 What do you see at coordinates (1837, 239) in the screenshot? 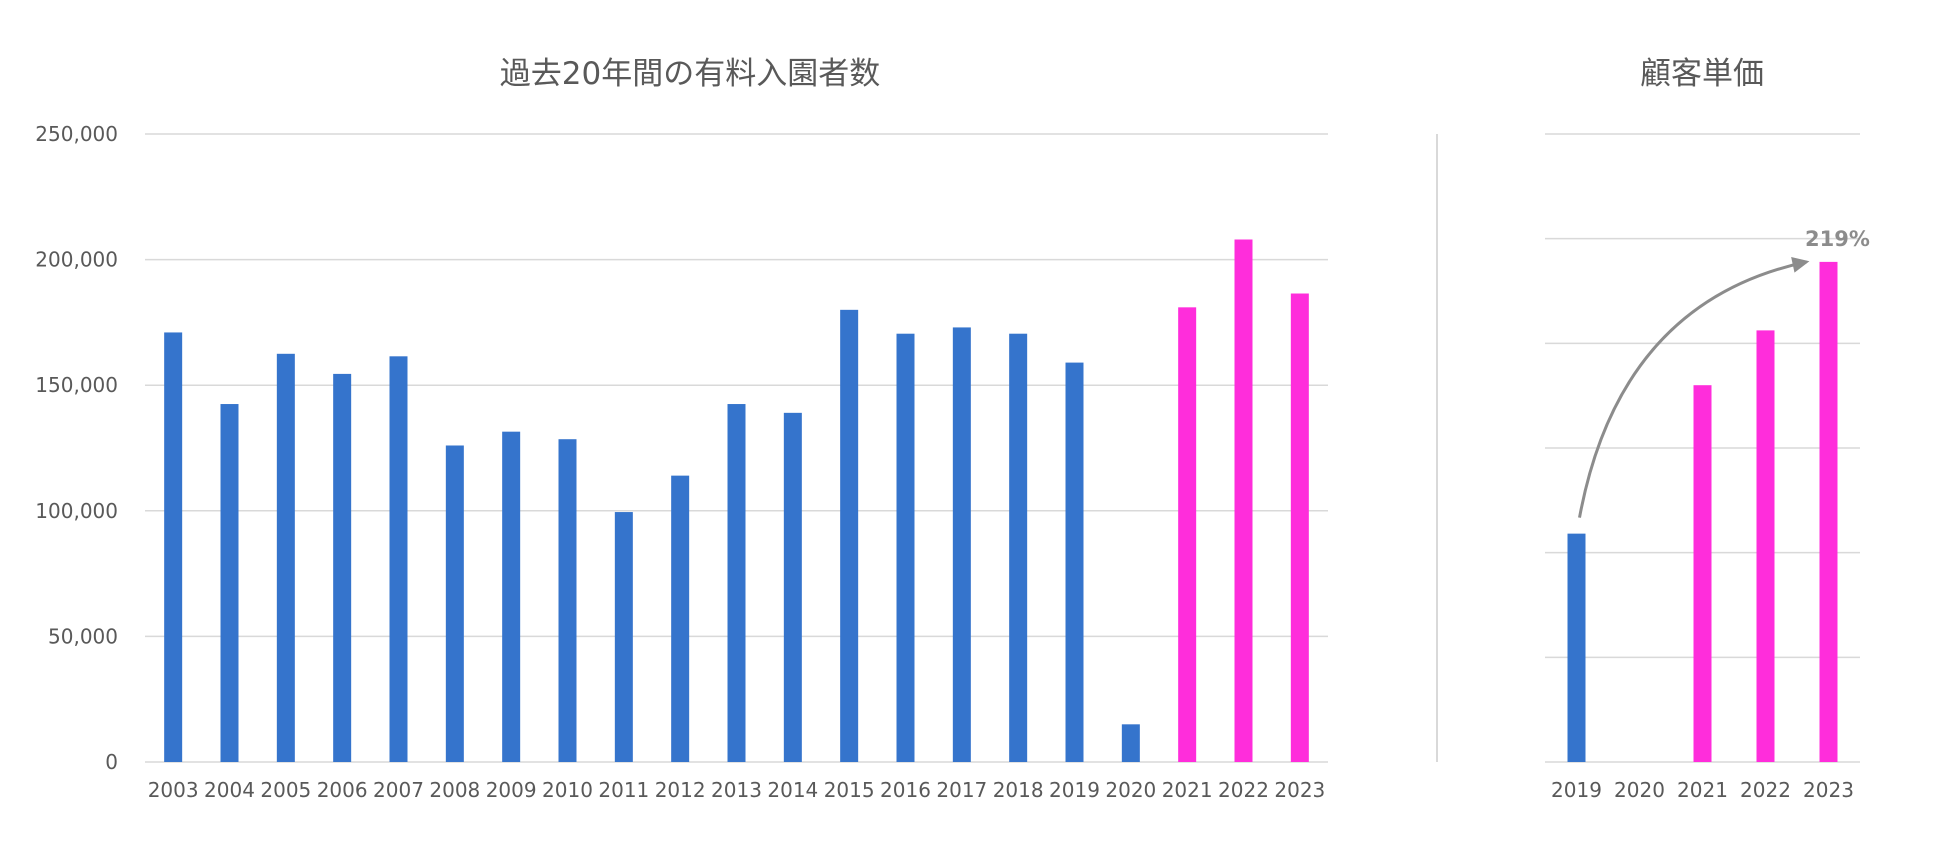
I see `growth-label: 219%` at bounding box center [1837, 239].